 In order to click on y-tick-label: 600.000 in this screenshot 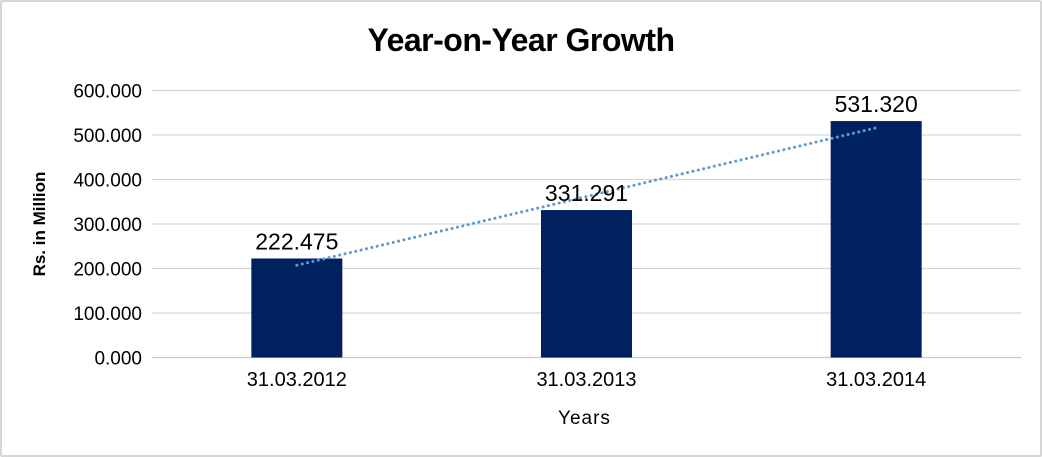, I will do `click(107, 92)`.